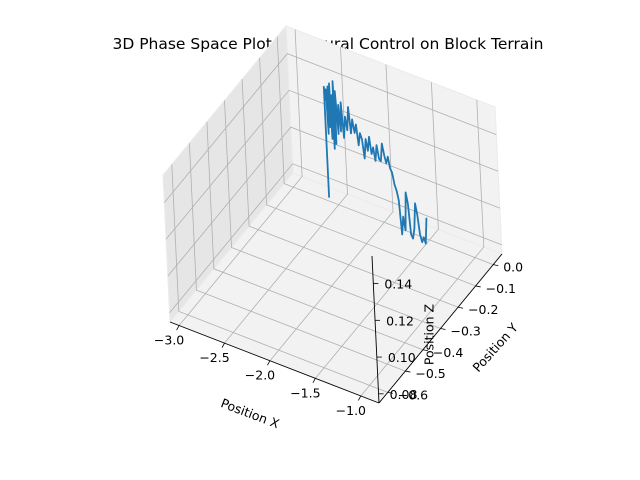 The width and height of the screenshot is (640, 480). Describe the element at coordinates (351, 410) in the screenshot. I see `x-tick-label: −1.0` at that location.